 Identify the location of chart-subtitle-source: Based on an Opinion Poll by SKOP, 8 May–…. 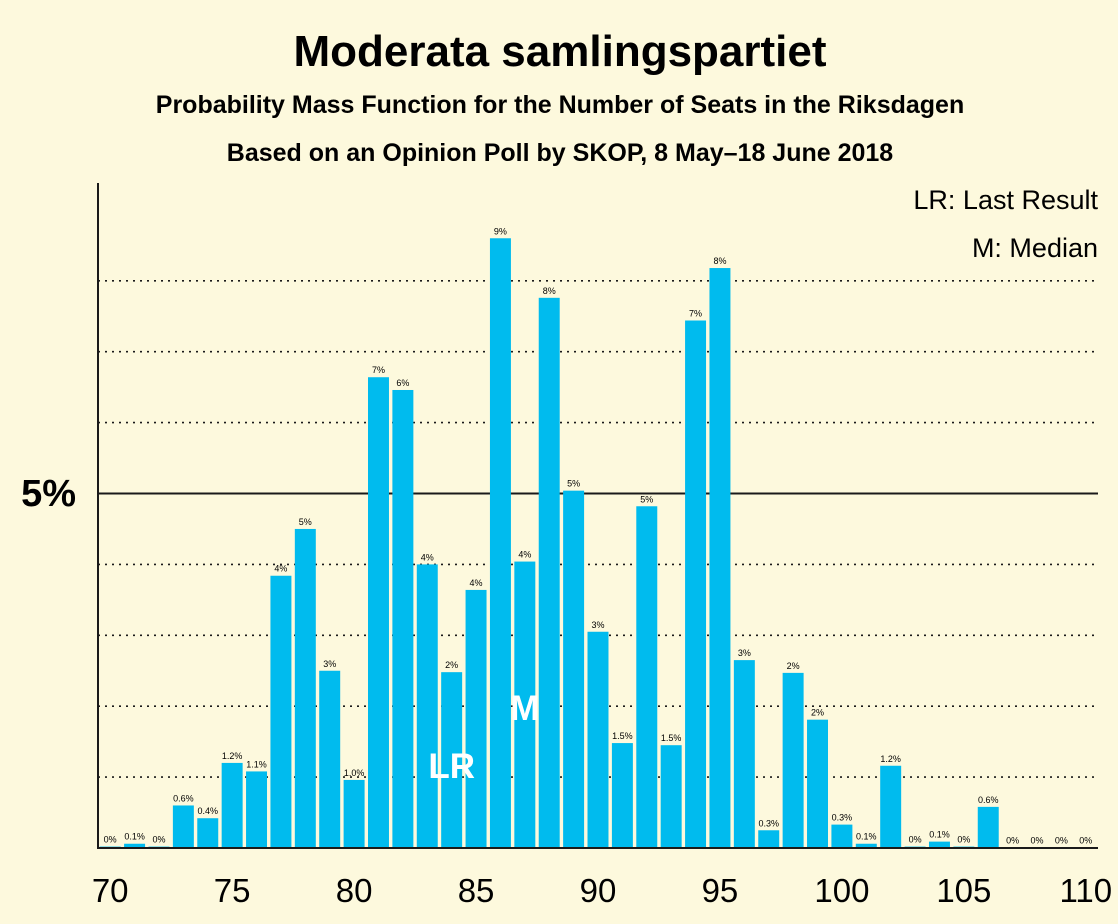
(560, 153).